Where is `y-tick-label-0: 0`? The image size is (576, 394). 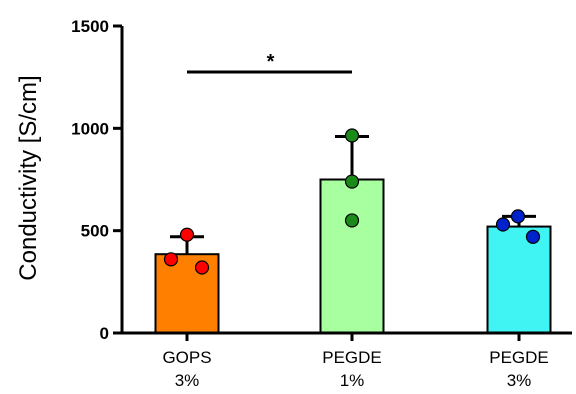
y-tick-label-0: 0 is located at coordinates (104, 333).